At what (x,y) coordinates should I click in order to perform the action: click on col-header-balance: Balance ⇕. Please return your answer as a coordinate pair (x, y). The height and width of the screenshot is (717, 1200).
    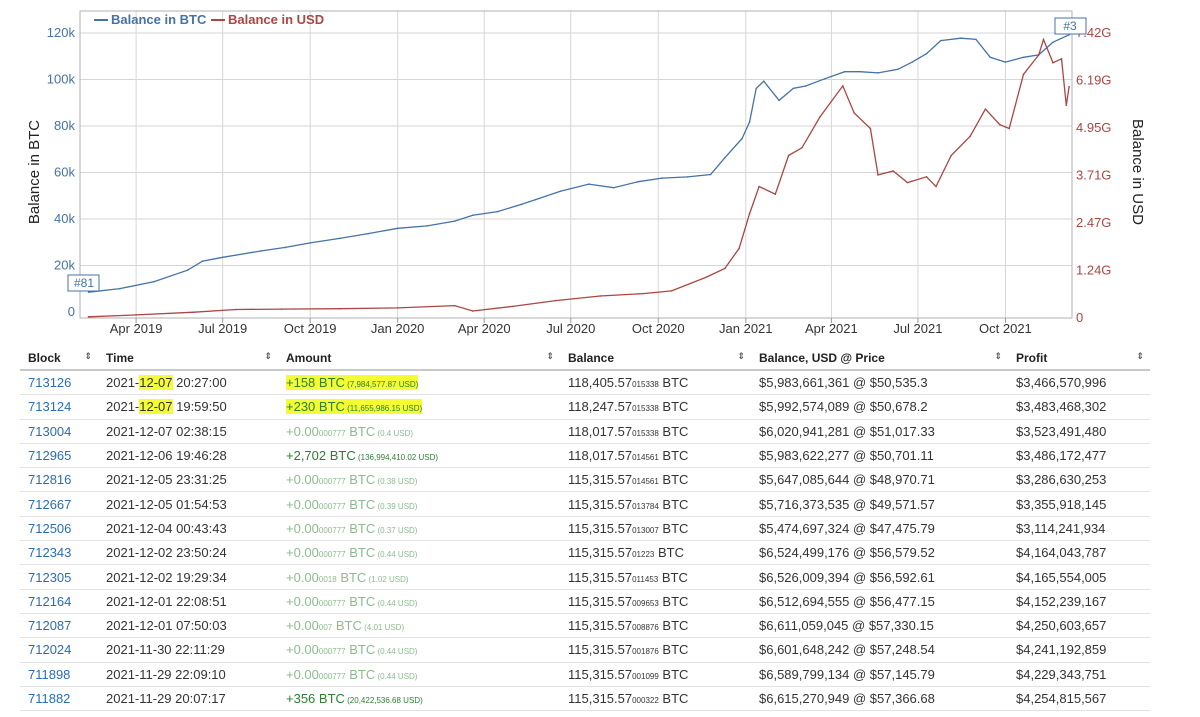
    Looking at the image, I should click on (655, 359).